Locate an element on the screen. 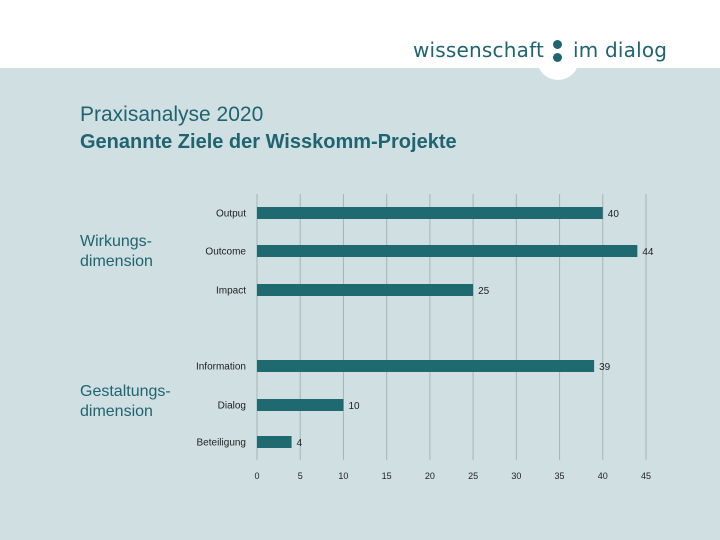 Image resolution: width=720 pixels, height=540 pixels. x-tick-label: 5 is located at coordinates (300, 476).